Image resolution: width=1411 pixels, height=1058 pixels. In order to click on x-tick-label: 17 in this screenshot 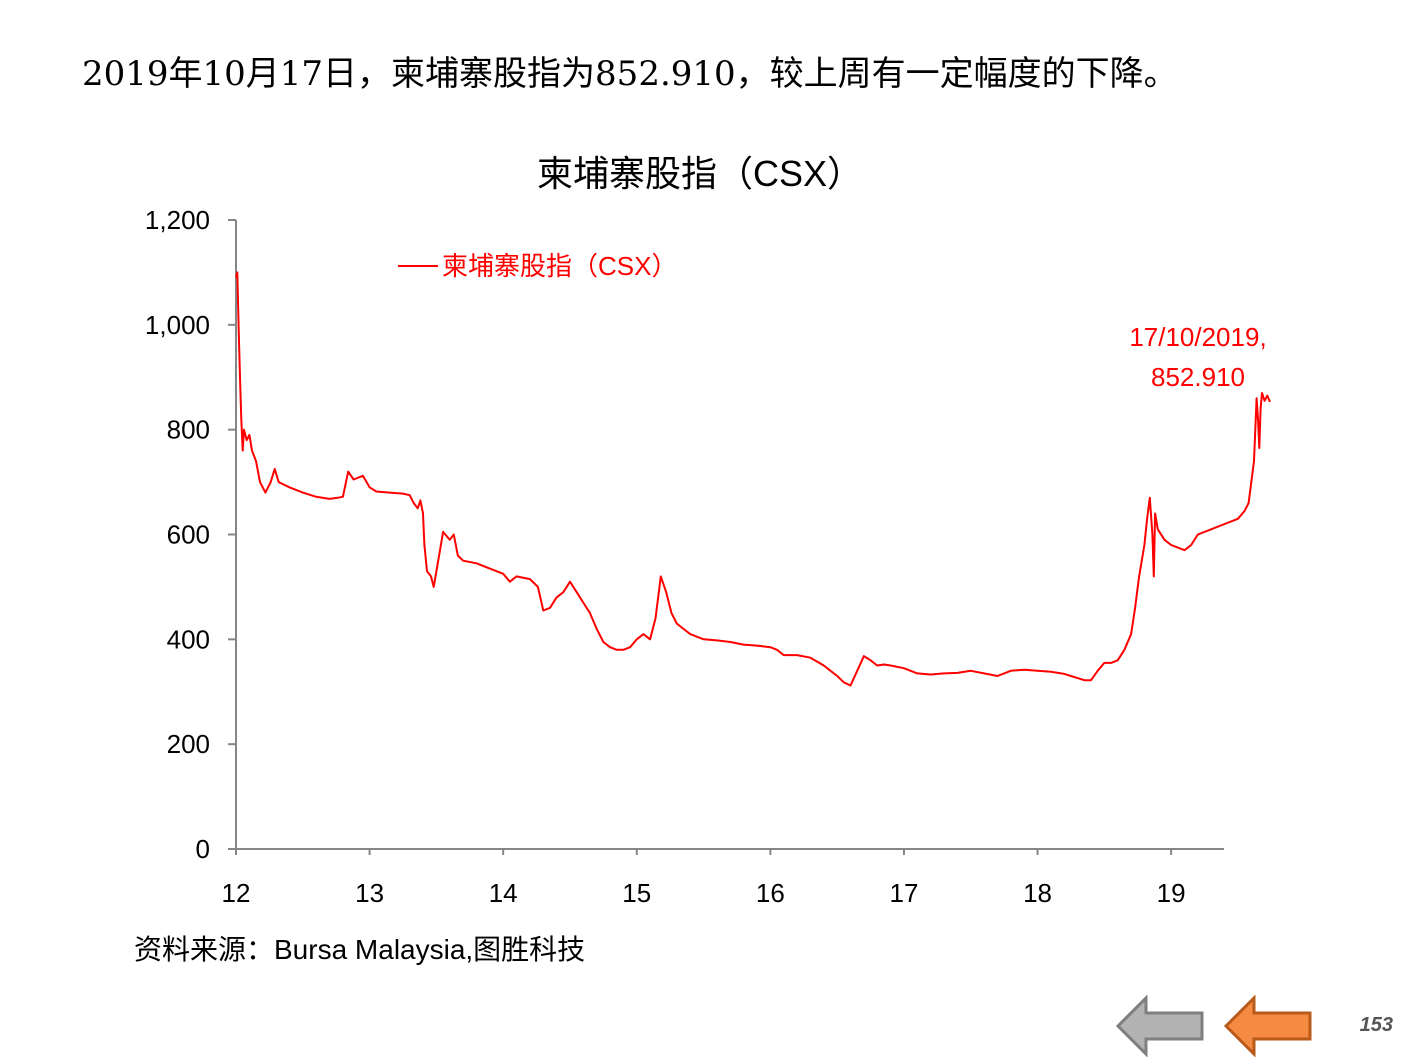, I will do `click(903, 893)`.